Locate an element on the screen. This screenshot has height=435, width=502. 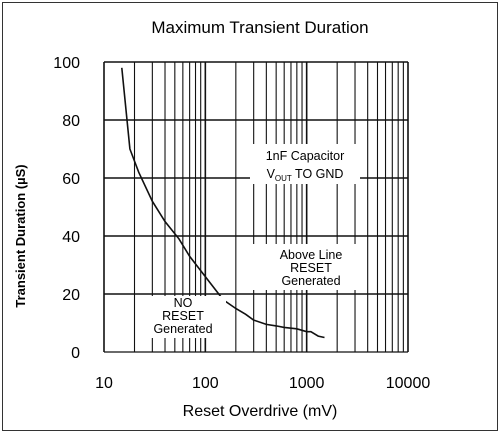
y-tick-label: 20 is located at coordinates (71, 295).